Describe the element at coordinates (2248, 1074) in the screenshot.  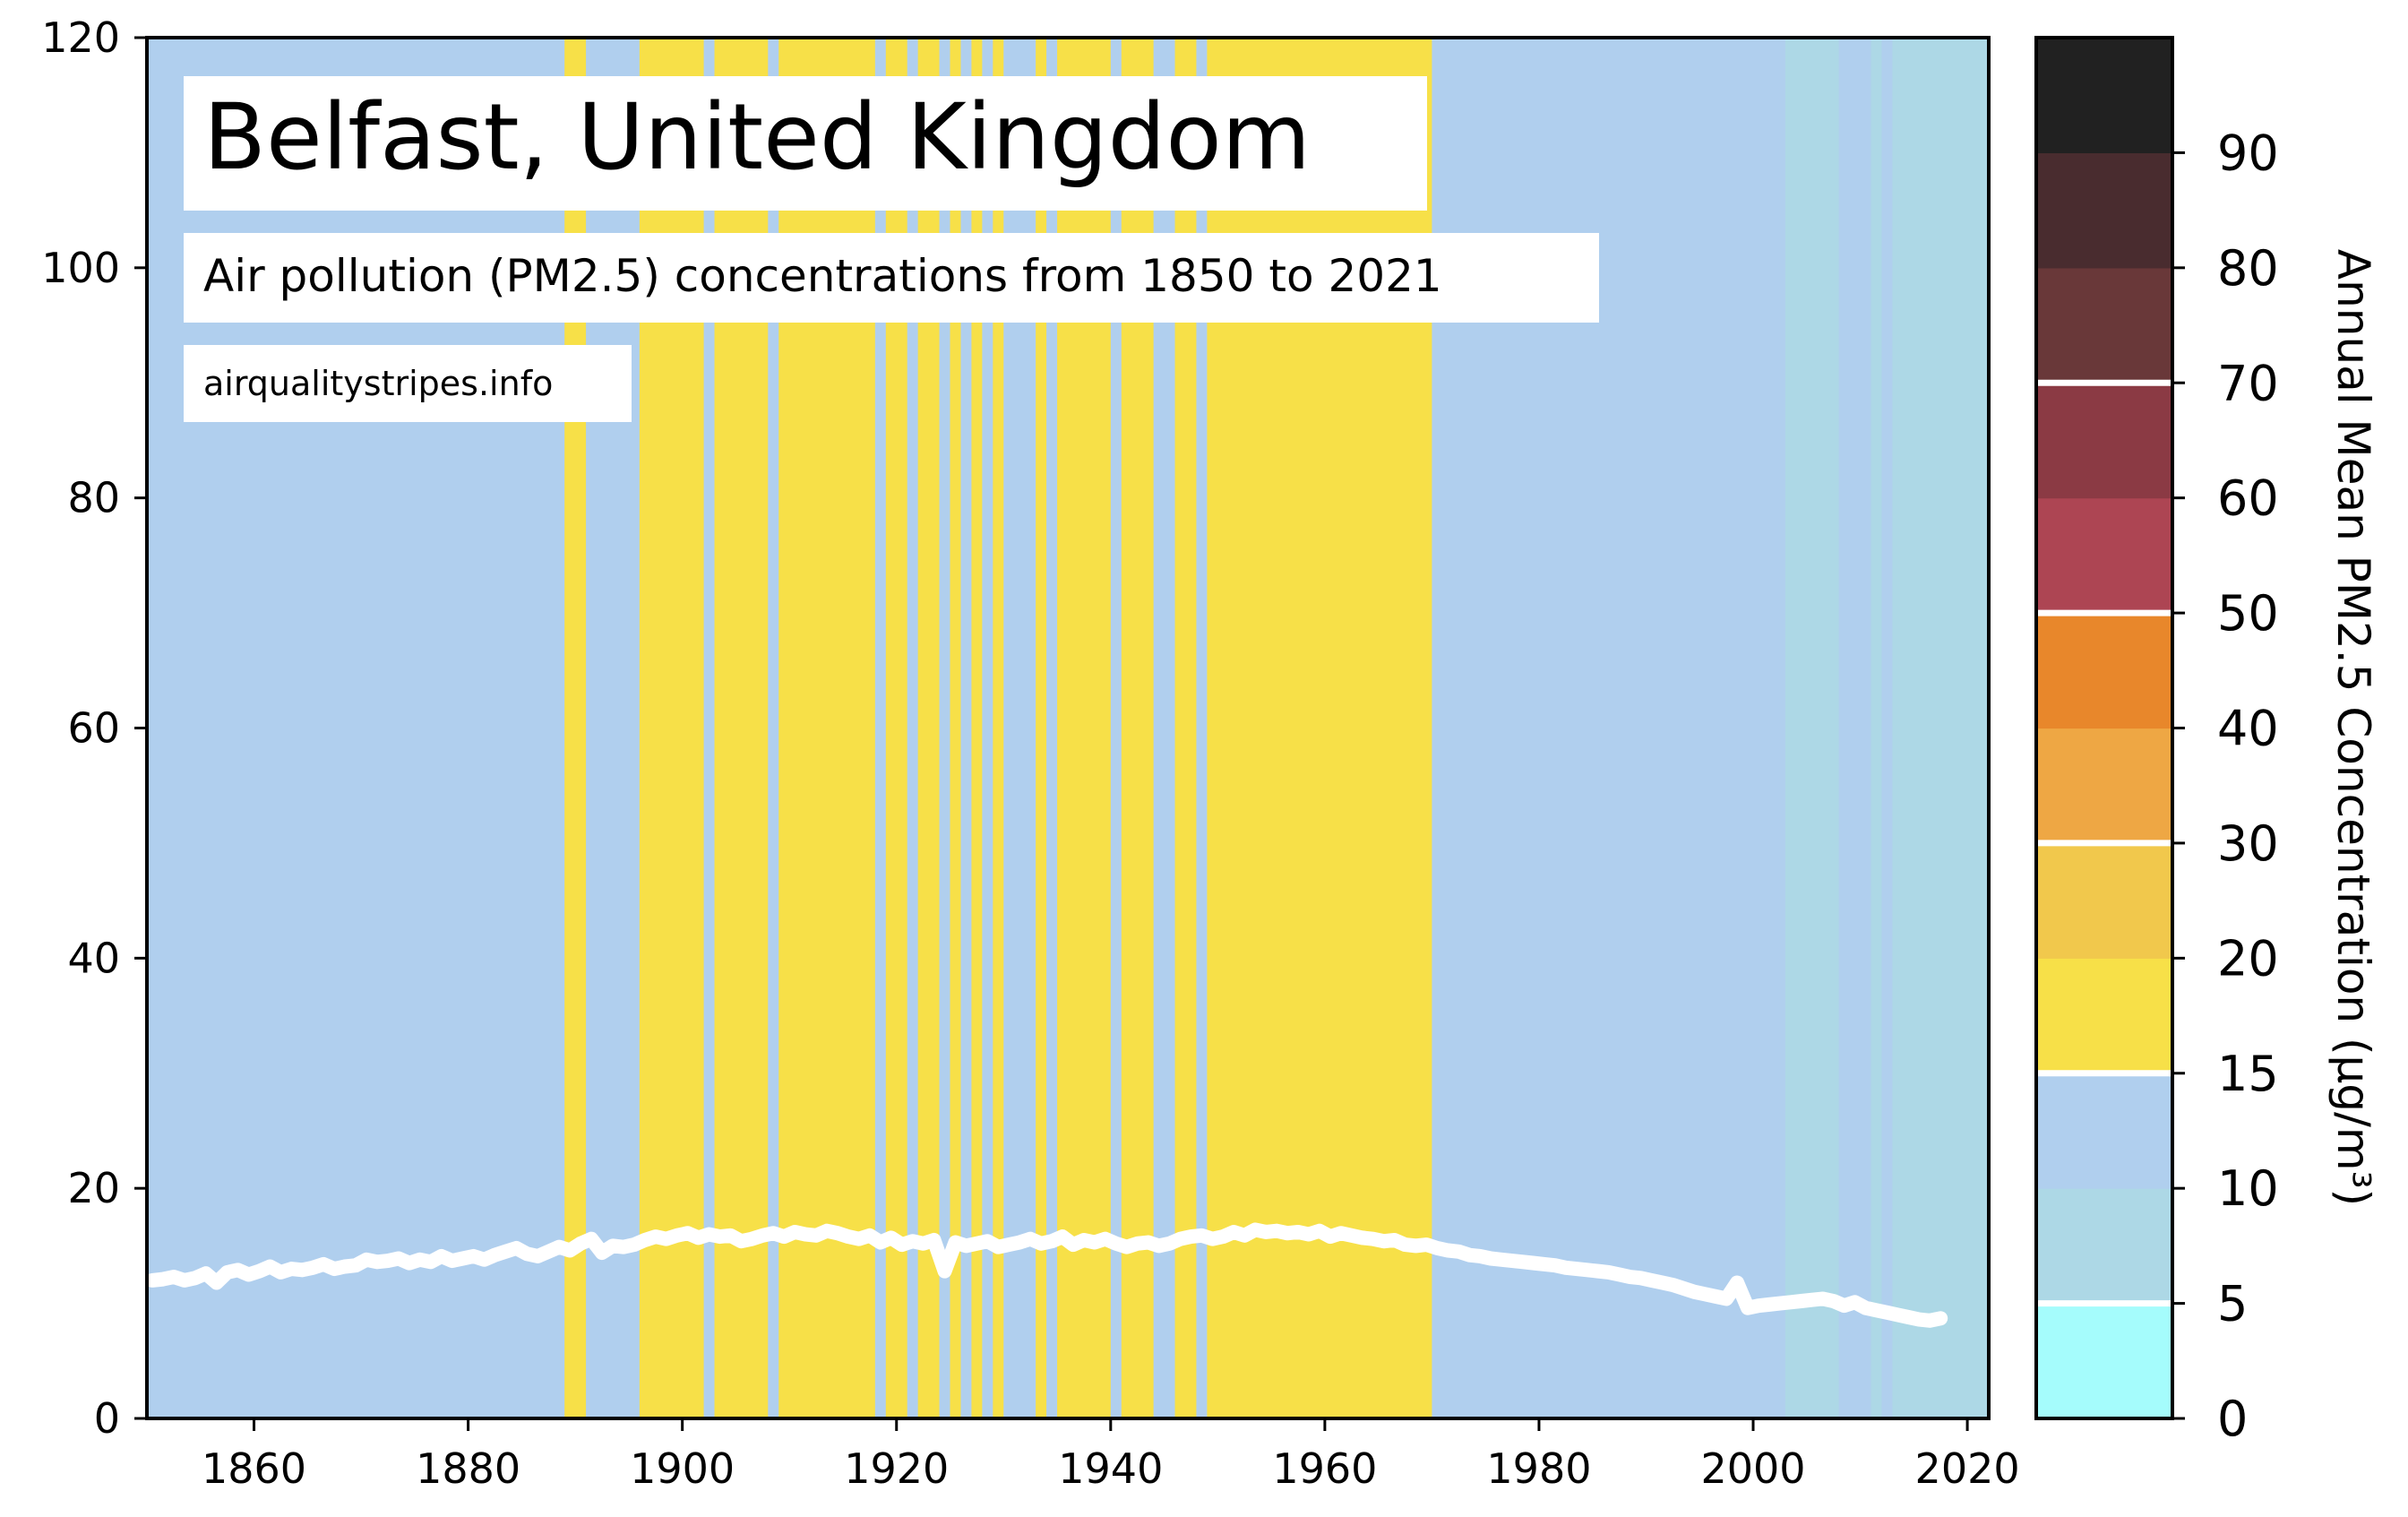
I see `colorbar-tick-label-15: 15` at that location.